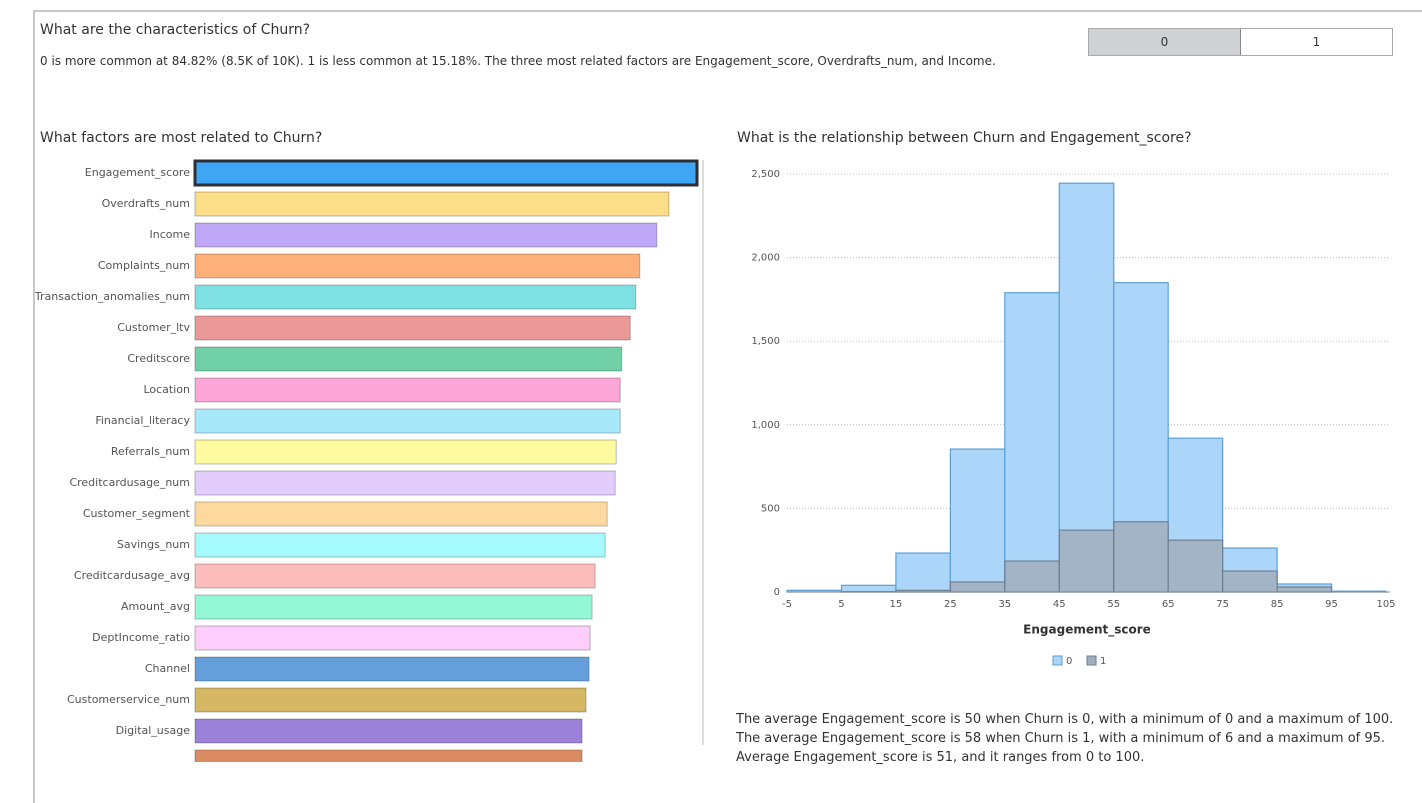 The width and height of the screenshot is (1422, 803). Describe the element at coordinates (1103, 661) in the screenshot. I see `legend-label: 1` at that location.